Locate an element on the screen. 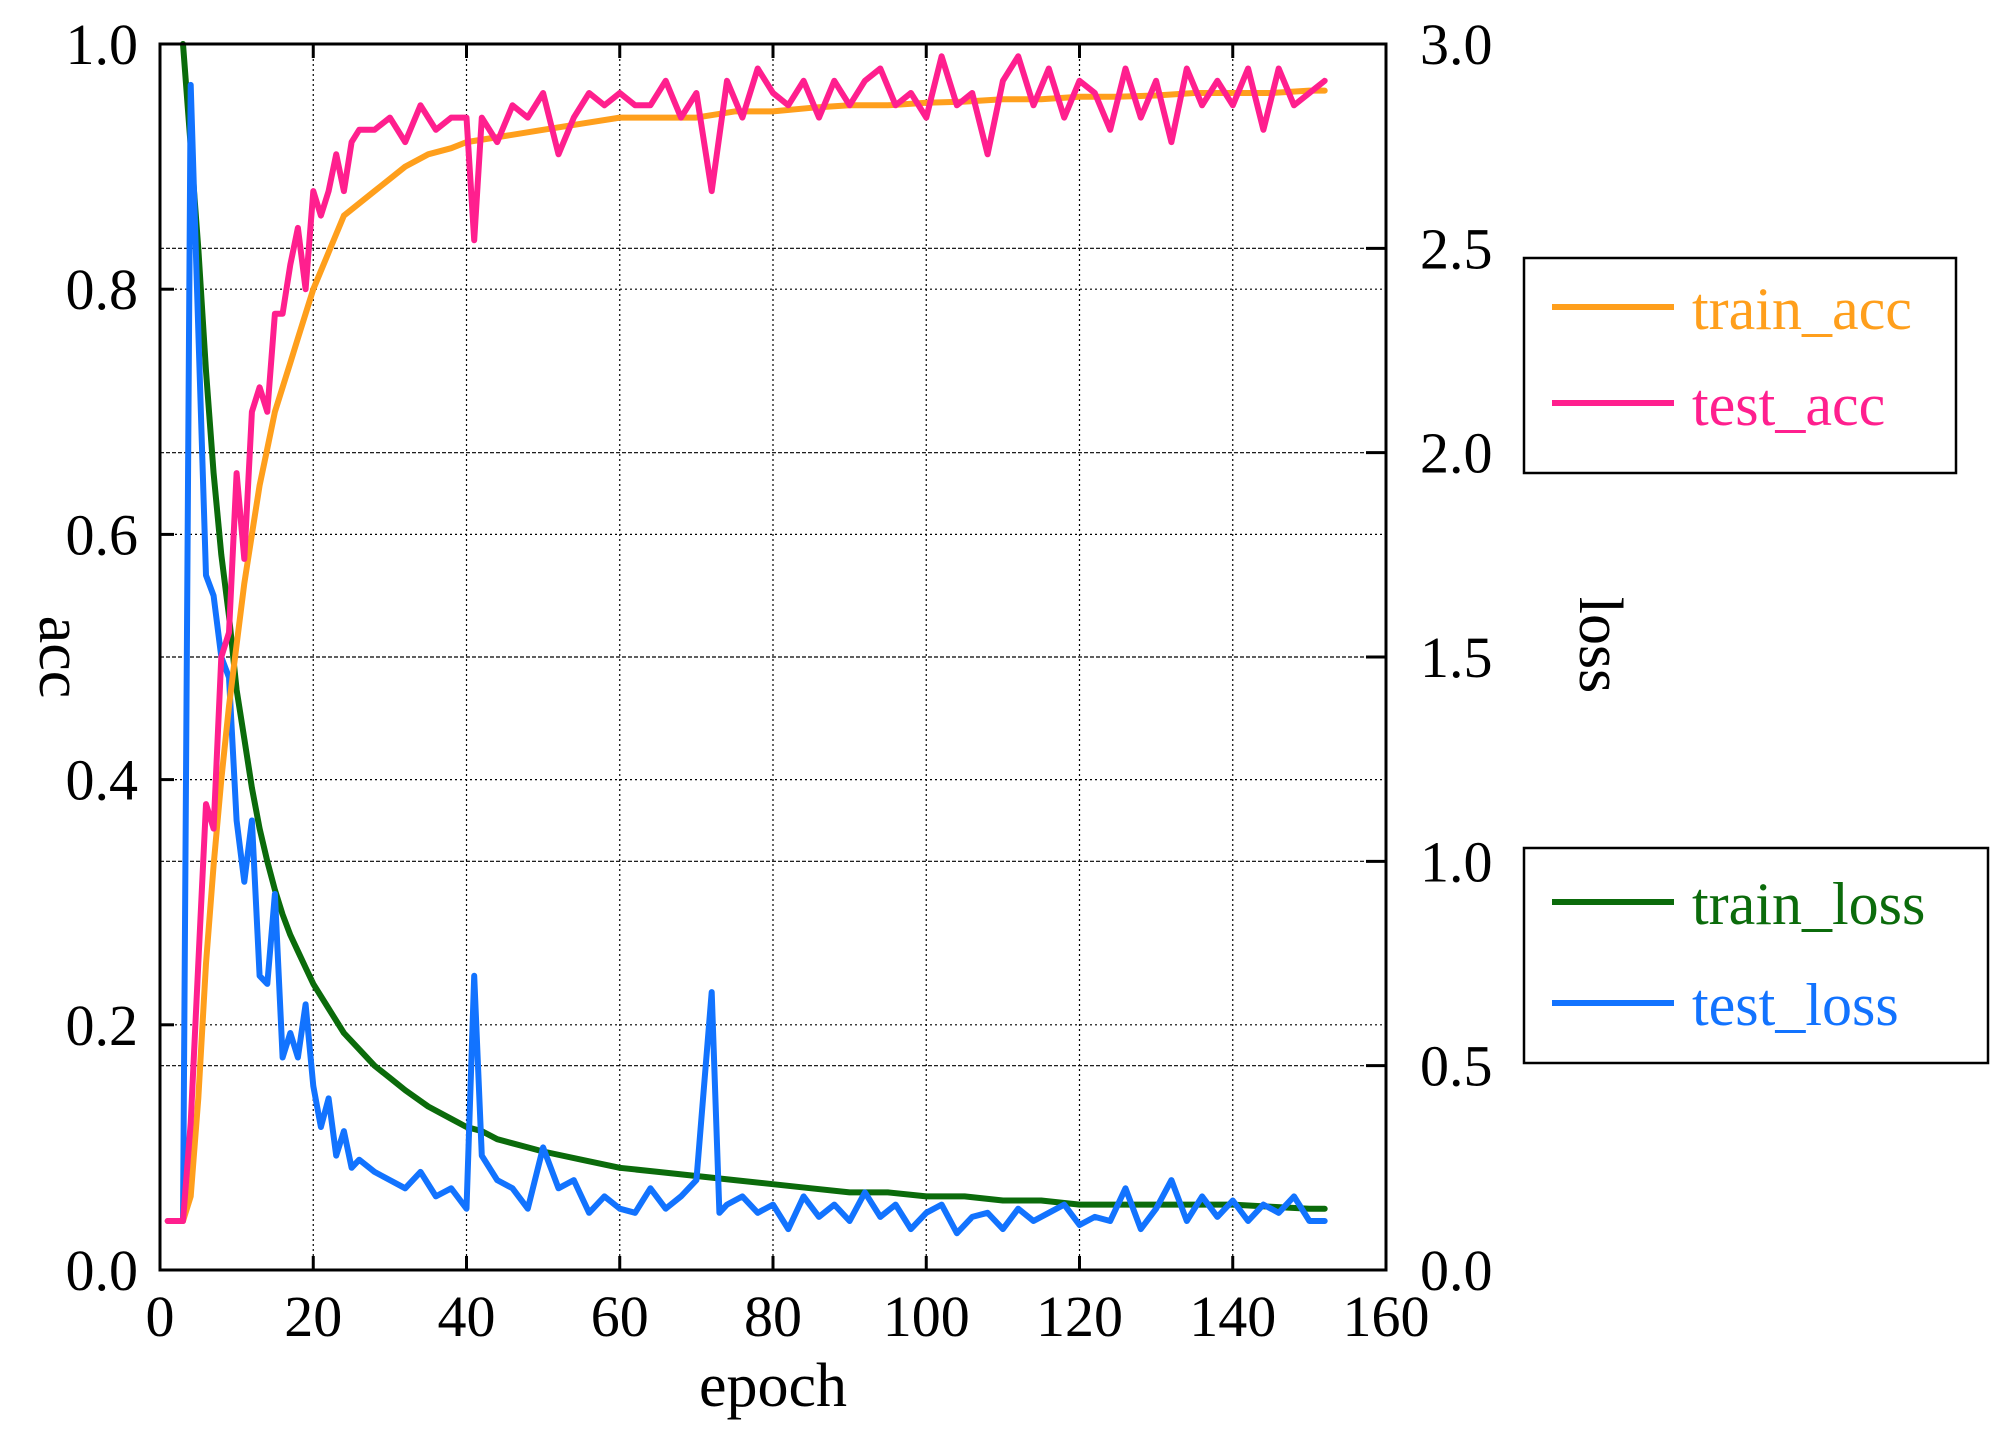 The height and width of the screenshot is (1444, 1999). legend-label-test-loss: test_loss is located at coordinates (1795, 1005).